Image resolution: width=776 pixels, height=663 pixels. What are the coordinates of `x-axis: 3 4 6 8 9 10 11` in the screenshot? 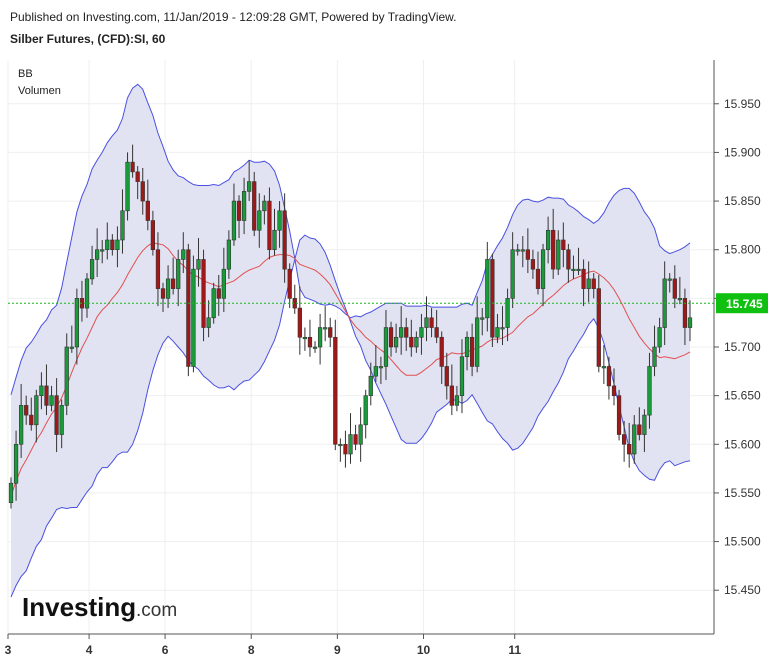 It's located at (263, 645).